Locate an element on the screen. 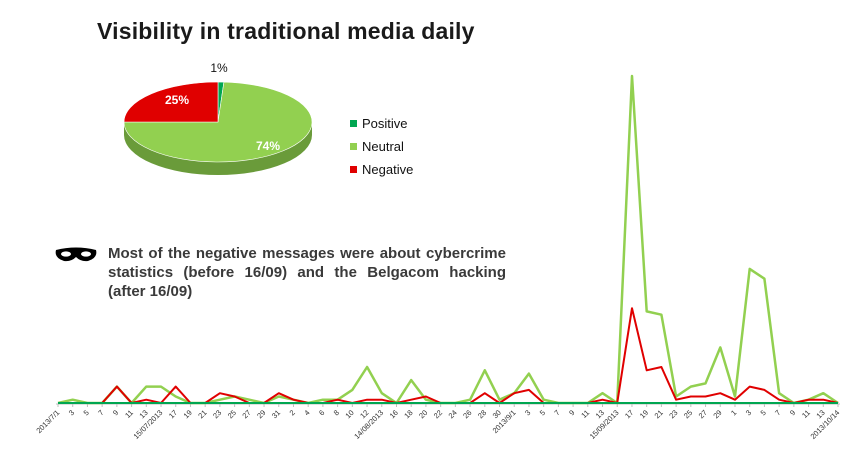 Image resolution: width=856 pixels, height=457 pixels. legend-label-positive: Positive is located at coordinates (385, 123).